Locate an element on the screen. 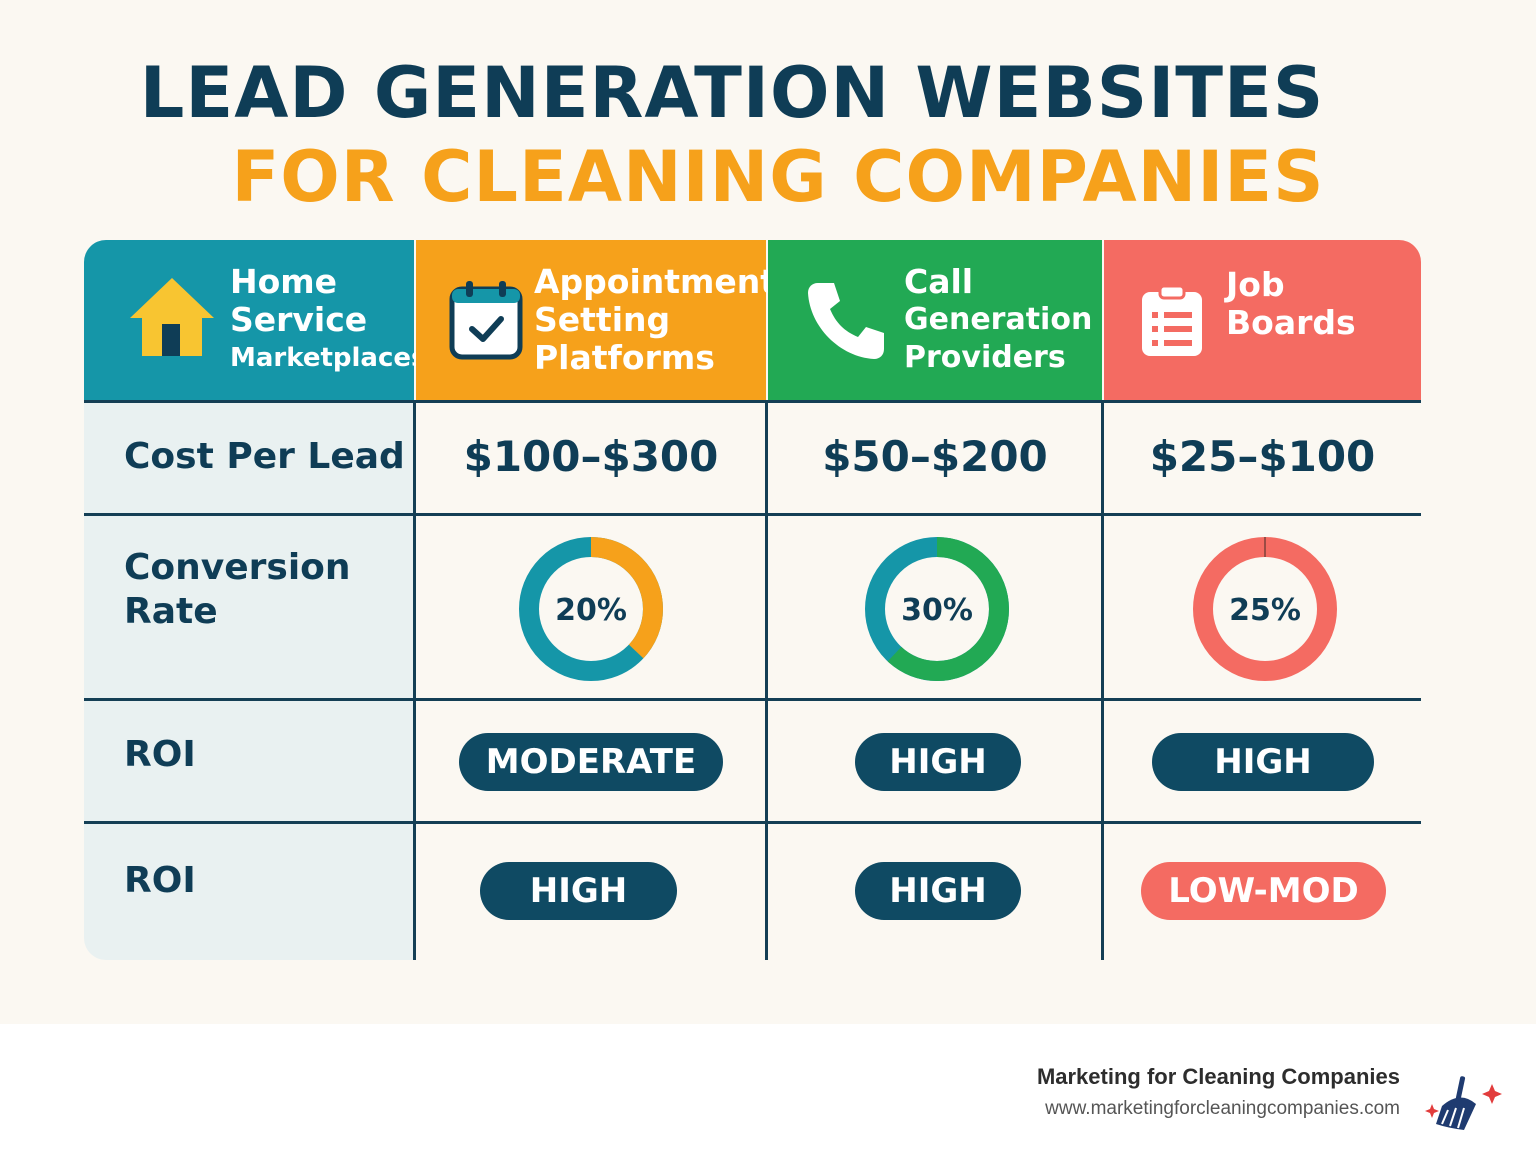 The height and width of the screenshot is (1154, 1536). column-header-job-boards: Job Boards is located at coordinates (1262, 320).